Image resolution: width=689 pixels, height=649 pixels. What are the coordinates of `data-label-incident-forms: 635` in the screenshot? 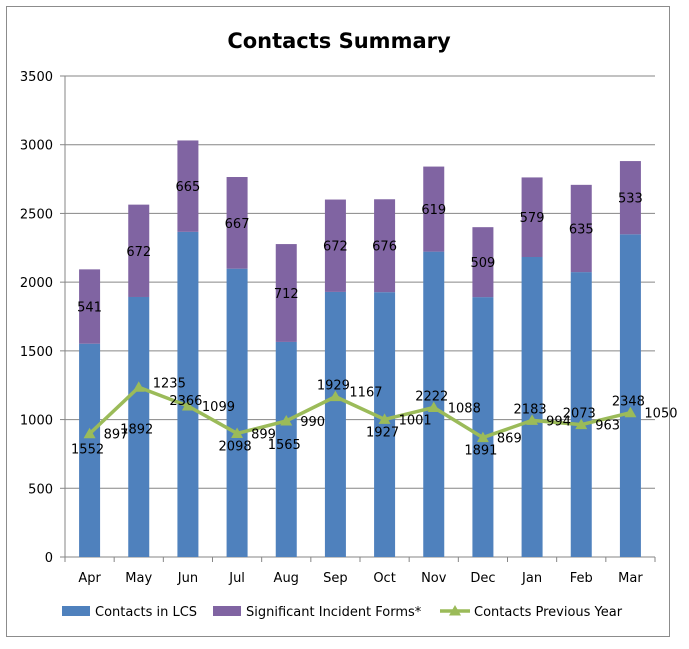 It's located at (581, 229).